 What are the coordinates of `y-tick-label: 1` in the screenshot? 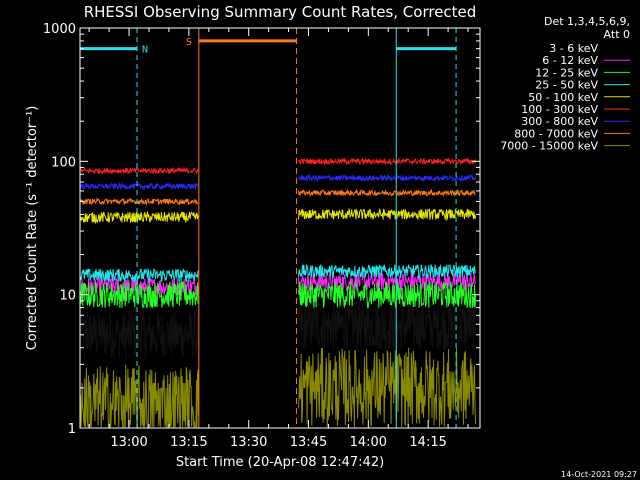 It's located at (72, 429).